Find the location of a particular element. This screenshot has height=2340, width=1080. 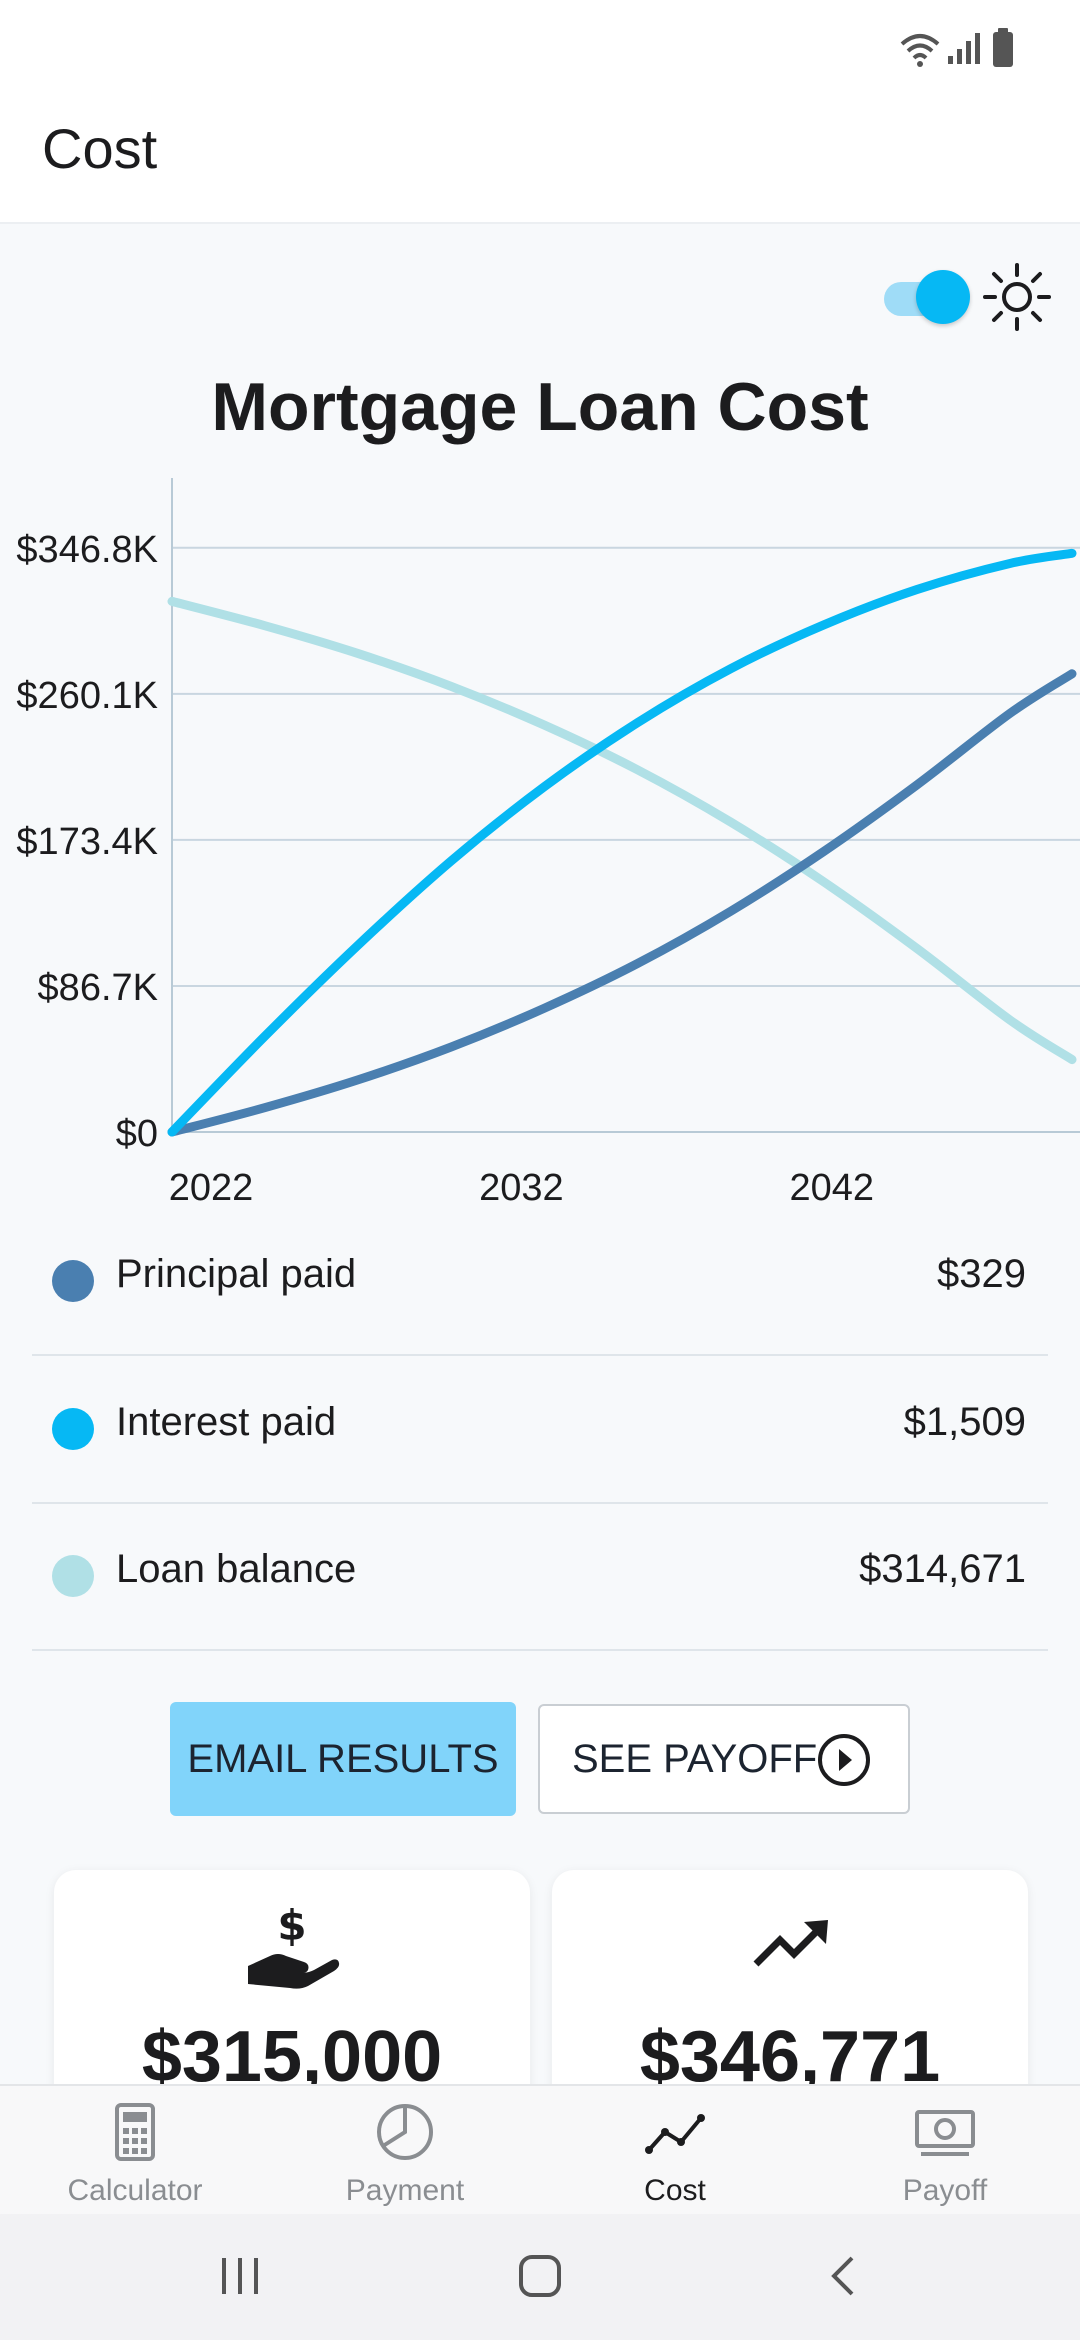

hand-dollar-icon: $ is located at coordinates (294, 1945).